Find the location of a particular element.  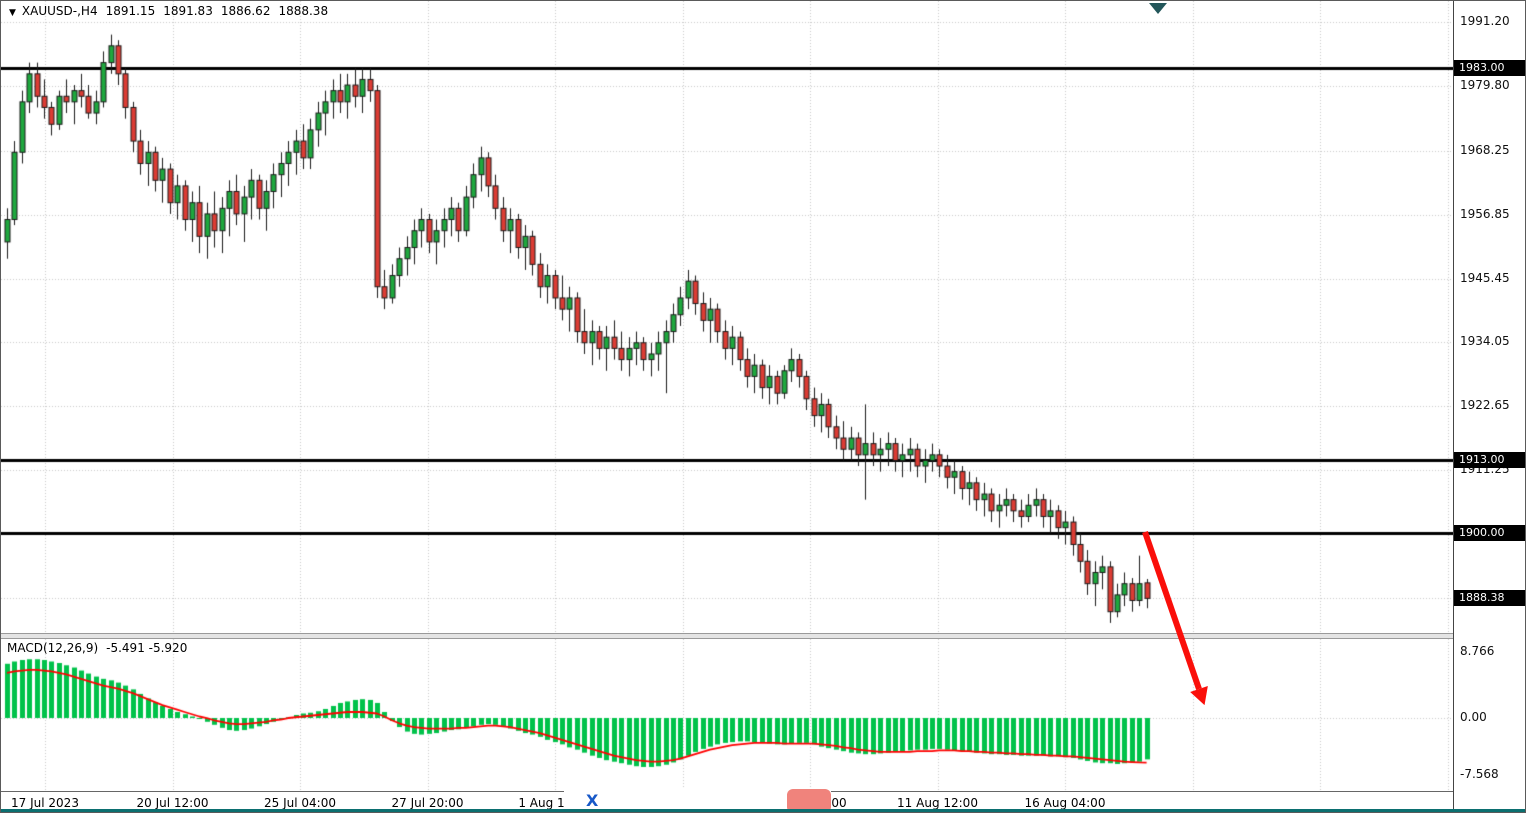

macd-axis-label: 8.766 is located at coordinates (1477, 650).